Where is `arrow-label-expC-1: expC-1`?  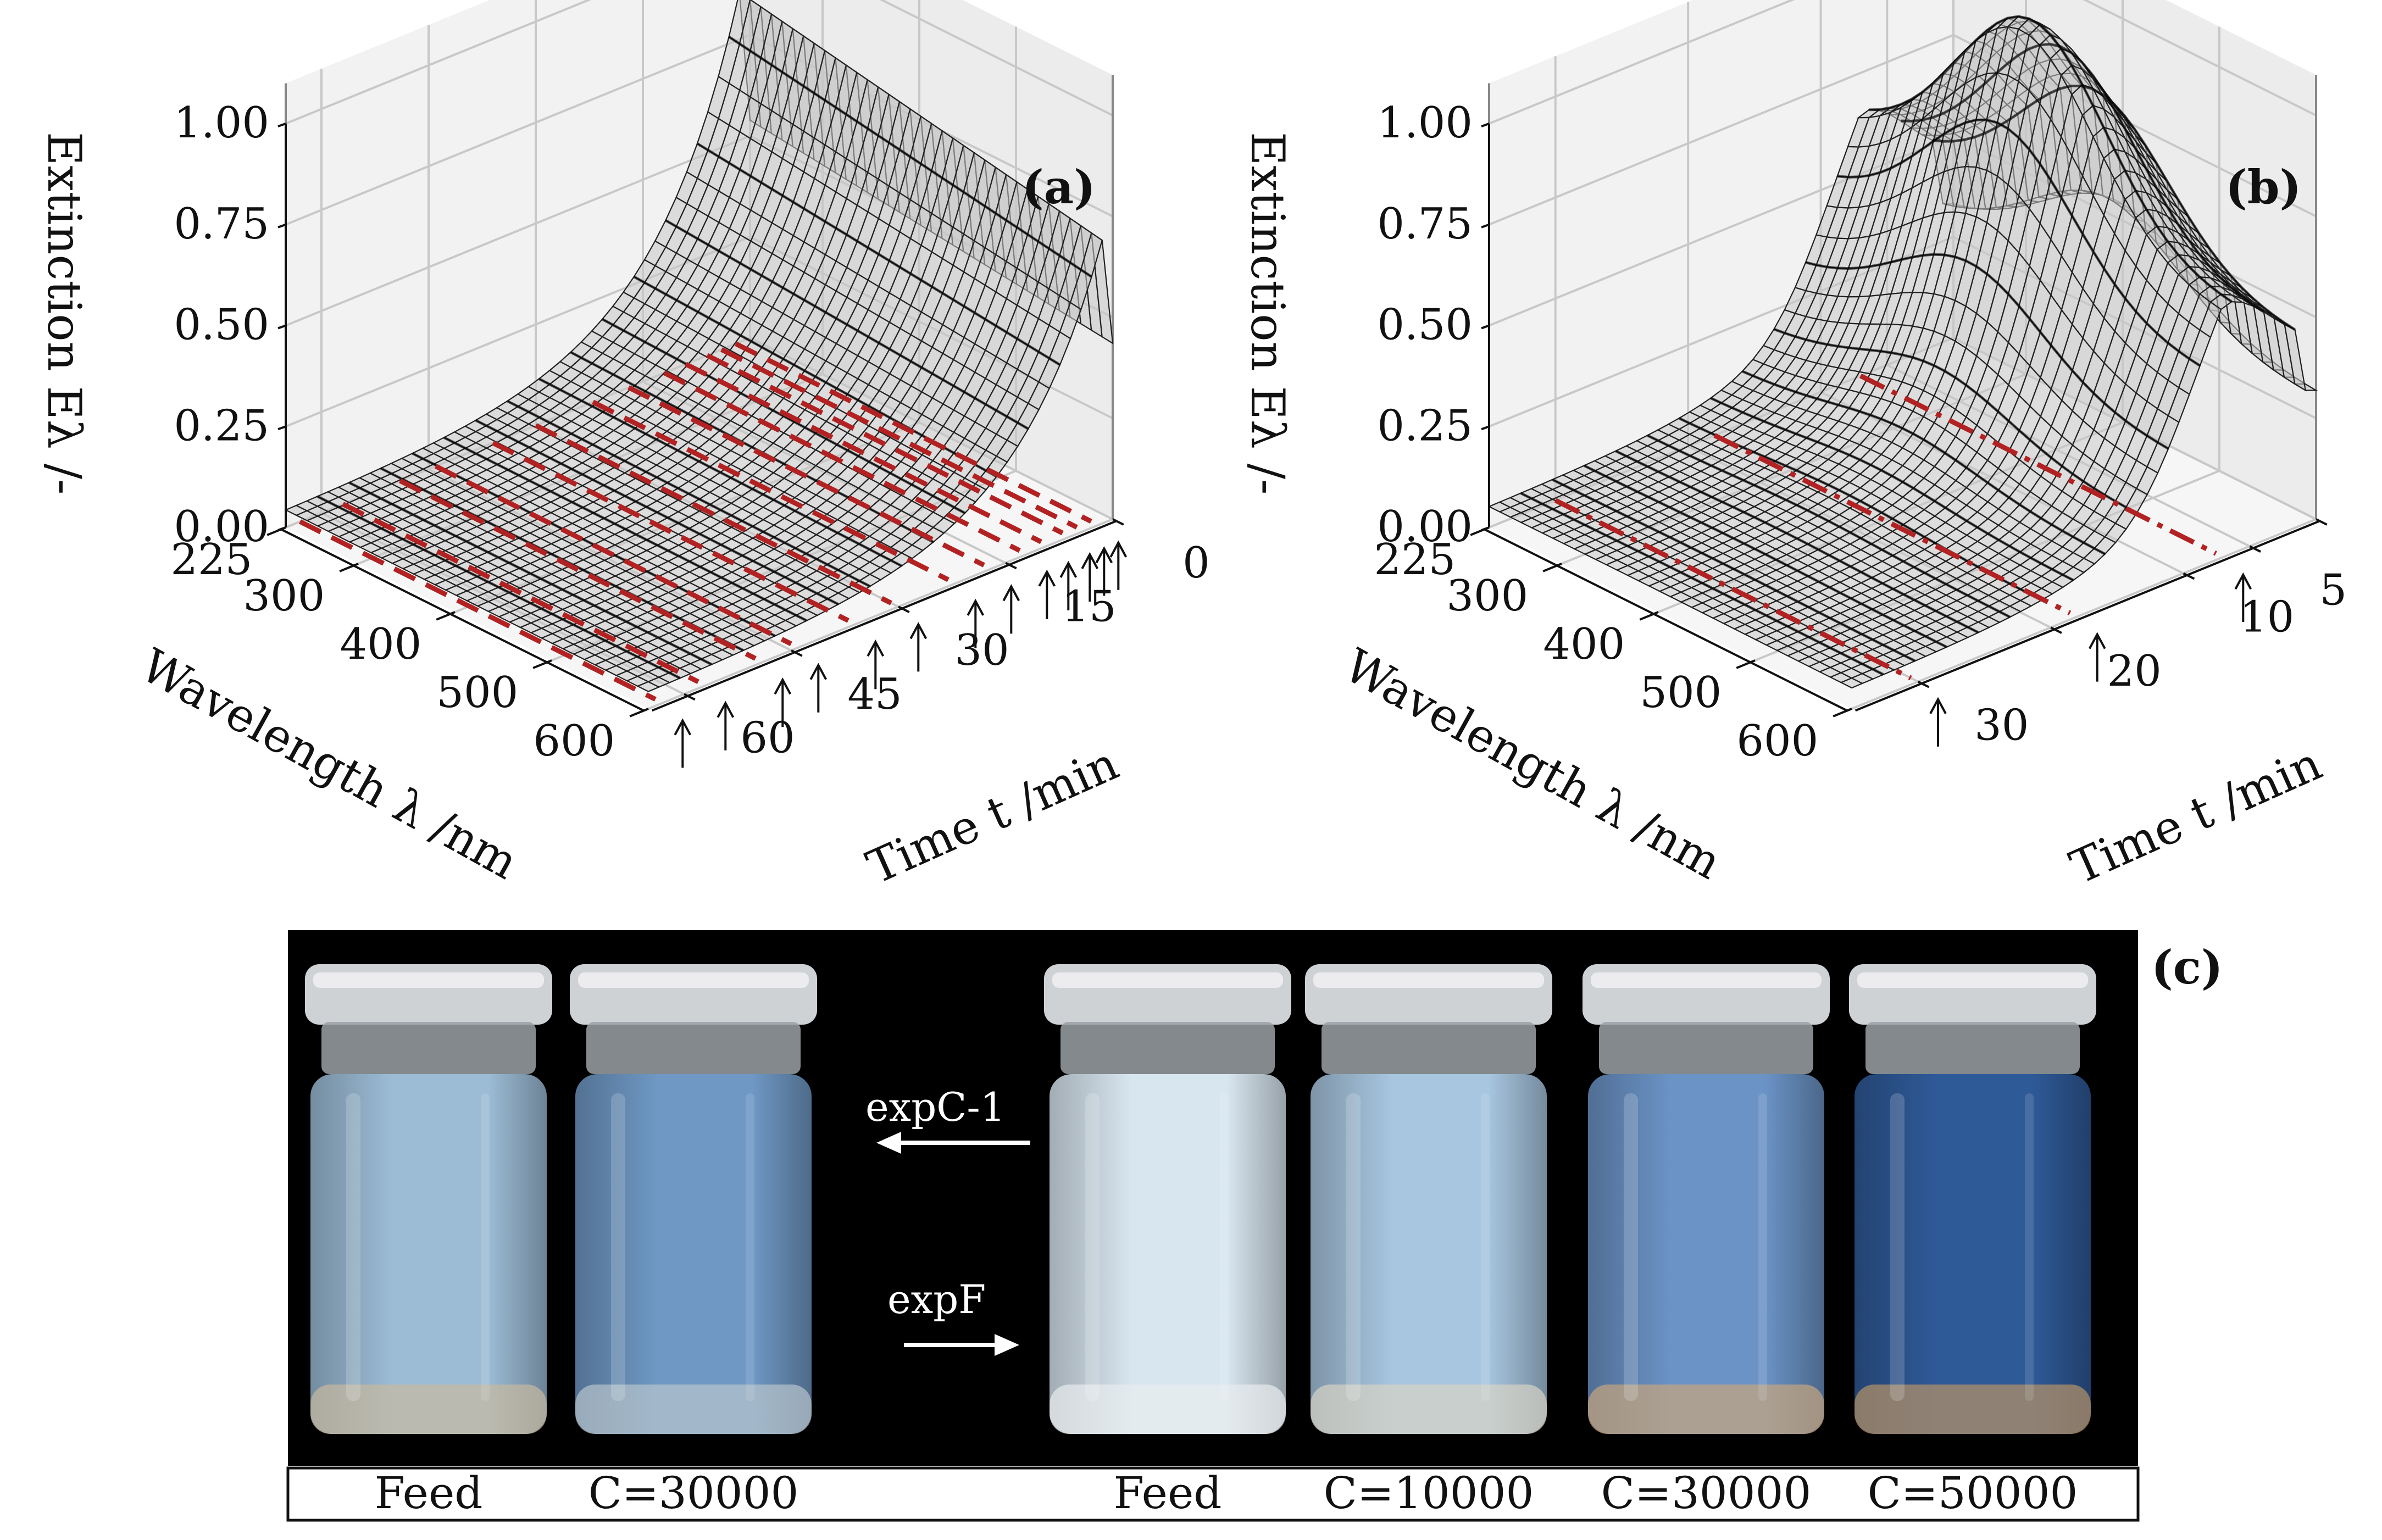 arrow-label-expC-1: expC-1 is located at coordinates (935, 1107).